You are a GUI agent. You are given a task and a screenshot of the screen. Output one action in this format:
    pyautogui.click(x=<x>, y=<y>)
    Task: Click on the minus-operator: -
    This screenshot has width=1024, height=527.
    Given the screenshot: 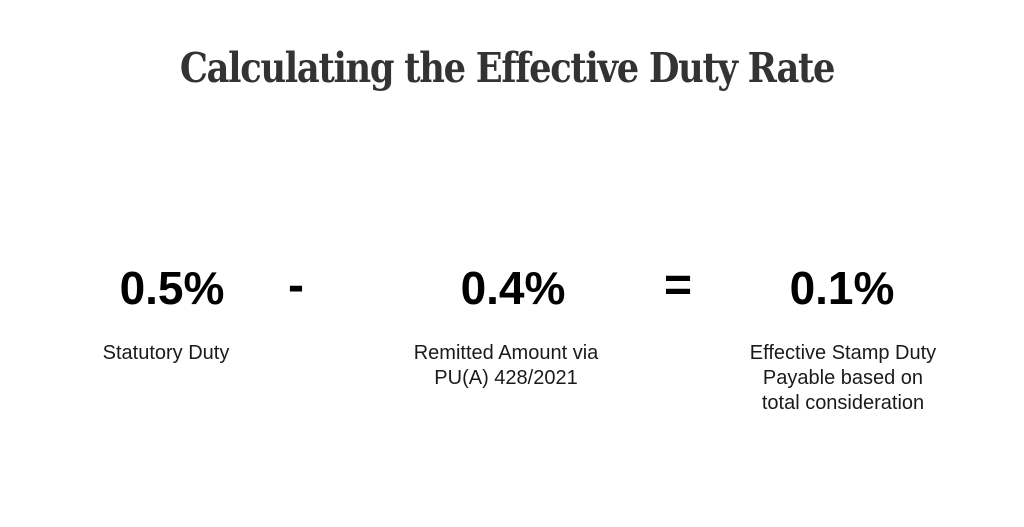 What is the action you would take?
    pyautogui.click(x=296, y=285)
    